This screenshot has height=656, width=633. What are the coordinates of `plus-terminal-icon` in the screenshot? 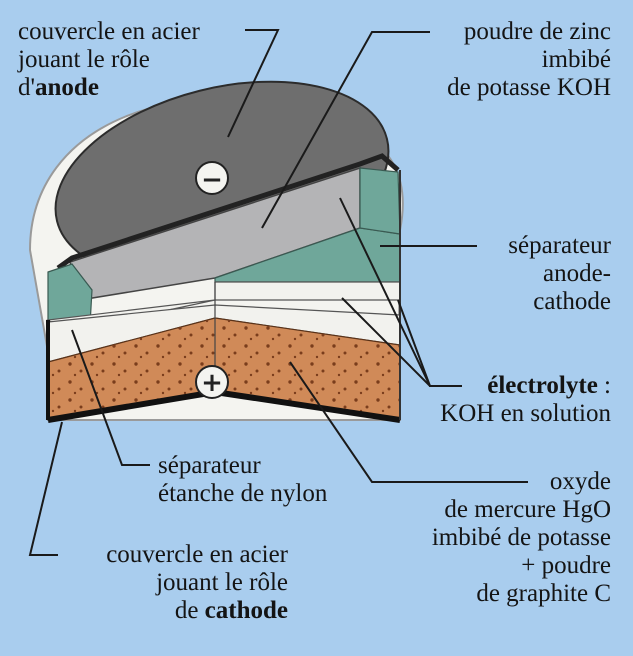 It's located at (212, 382).